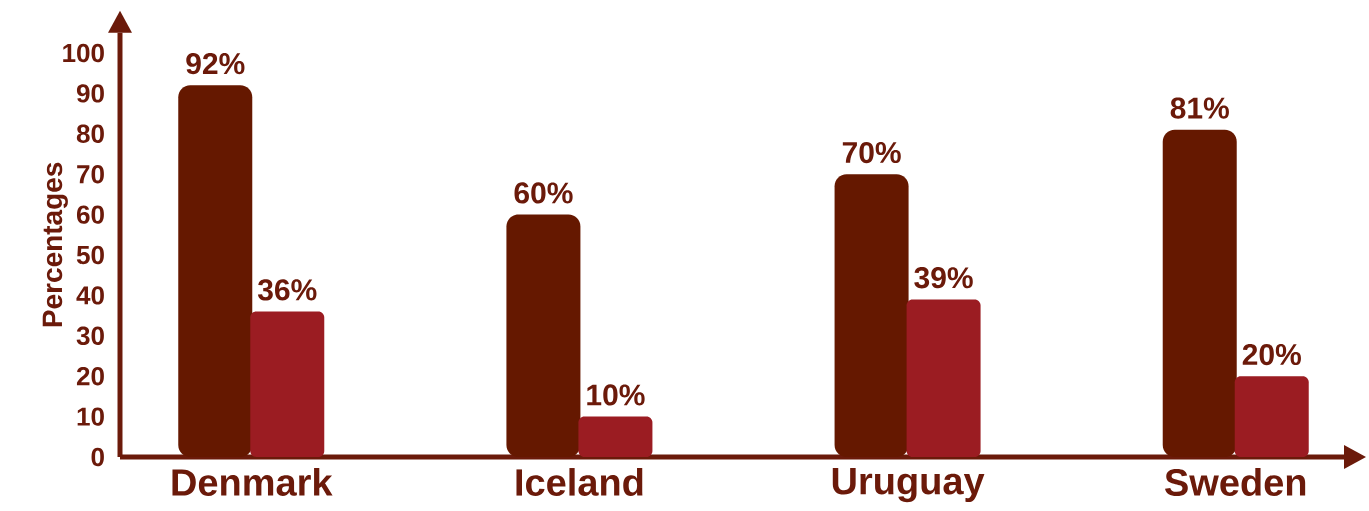 The width and height of the screenshot is (1369, 511). What do you see at coordinates (943, 278) in the screenshot?
I see `data-label: 39%` at bounding box center [943, 278].